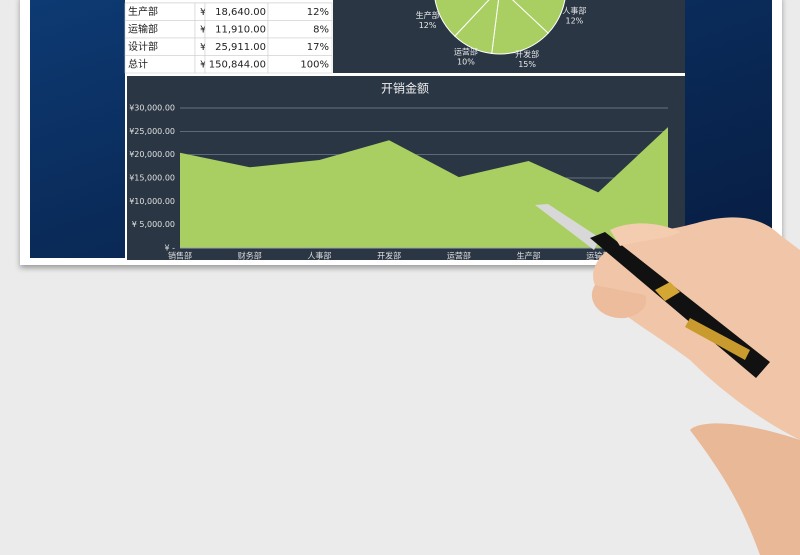  What do you see at coordinates (529, 256) in the screenshot?
I see `x-tick-label: 生产部` at bounding box center [529, 256].